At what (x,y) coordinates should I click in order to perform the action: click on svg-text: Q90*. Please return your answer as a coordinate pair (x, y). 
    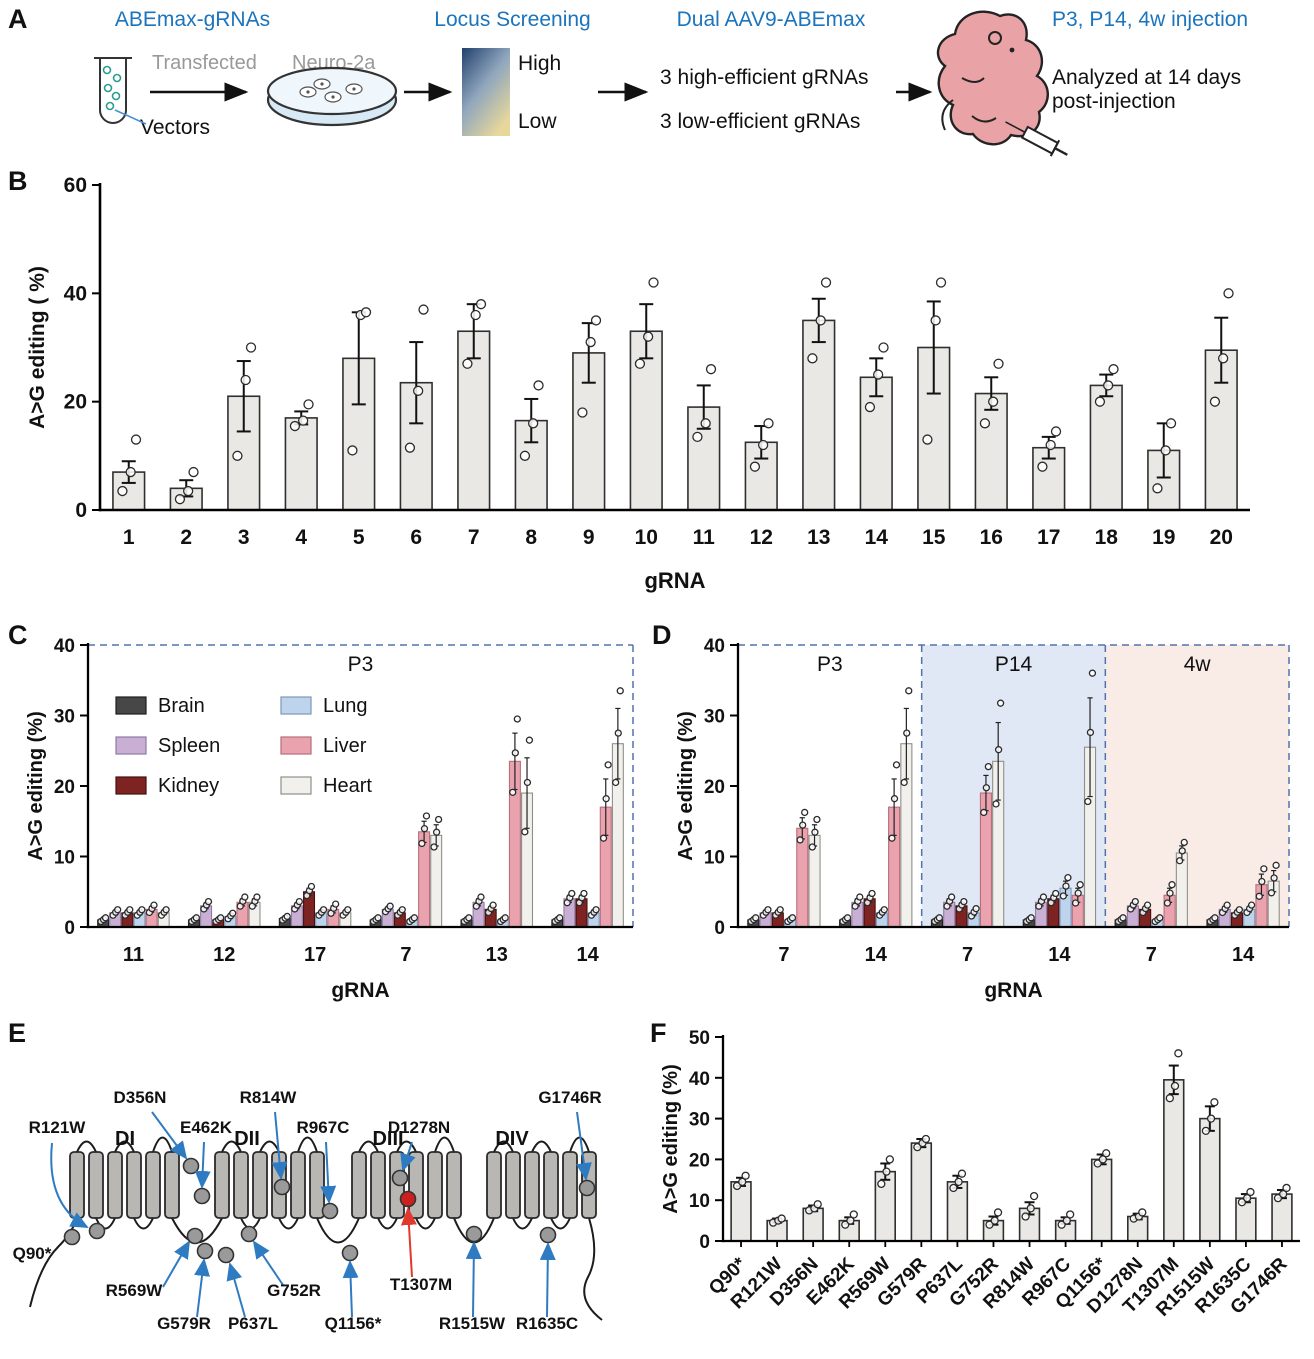
    Looking at the image, I should click on (32, 1253).